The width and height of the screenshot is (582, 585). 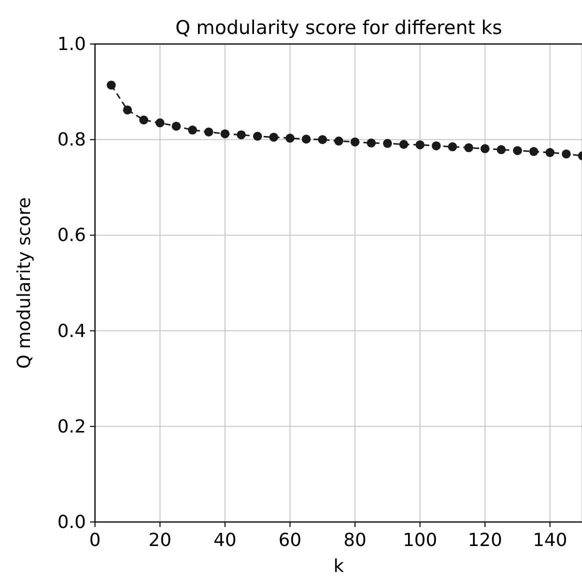 I want to click on x-tick-label: 100, so click(x=420, y=540).